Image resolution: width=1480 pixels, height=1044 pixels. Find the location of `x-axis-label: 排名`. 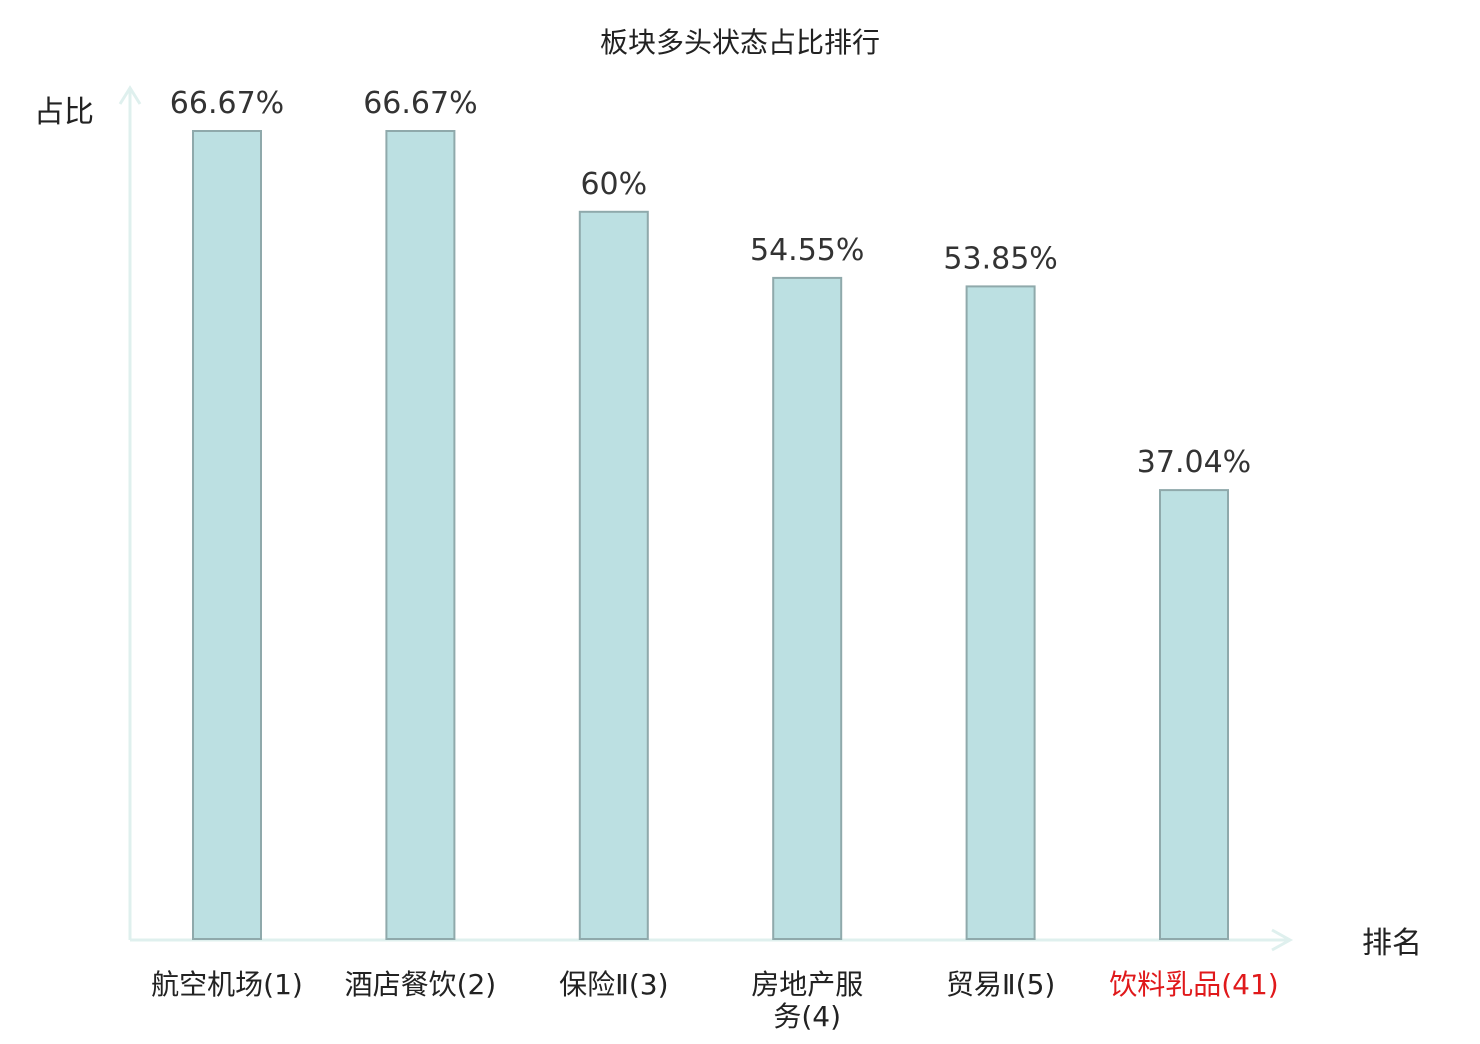

x-axis-label: 排名 is located at coordinates (1392, 943).